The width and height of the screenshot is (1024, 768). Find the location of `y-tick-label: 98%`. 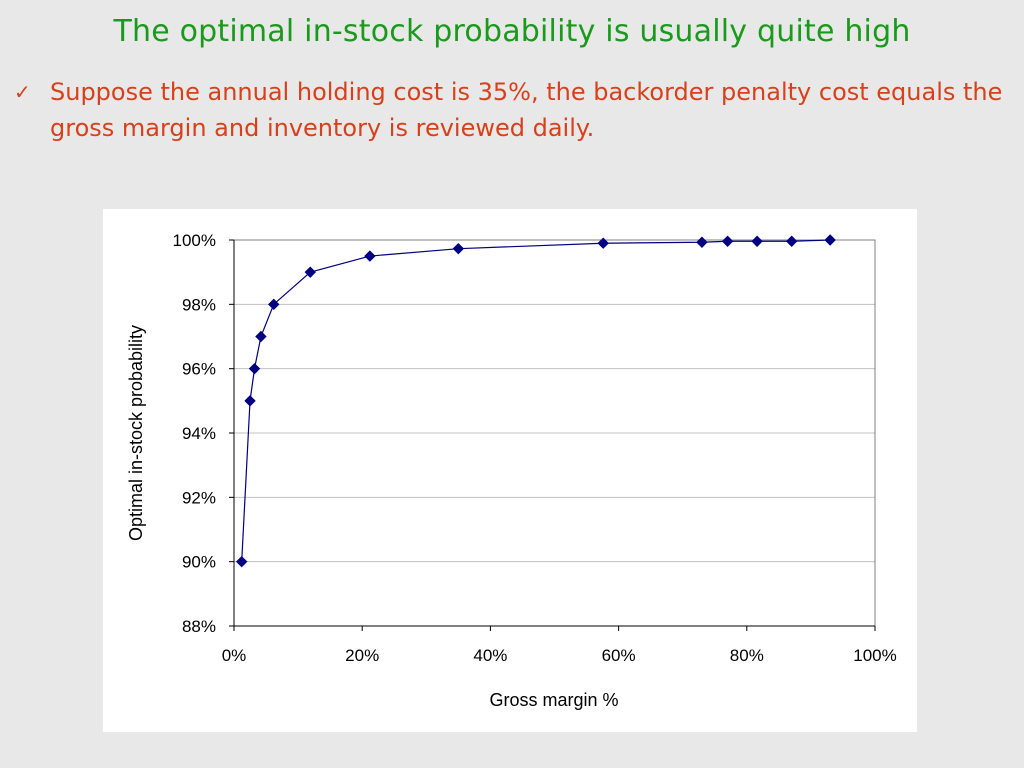

y-tick-label: 98% is located at coordinates (199, 304).